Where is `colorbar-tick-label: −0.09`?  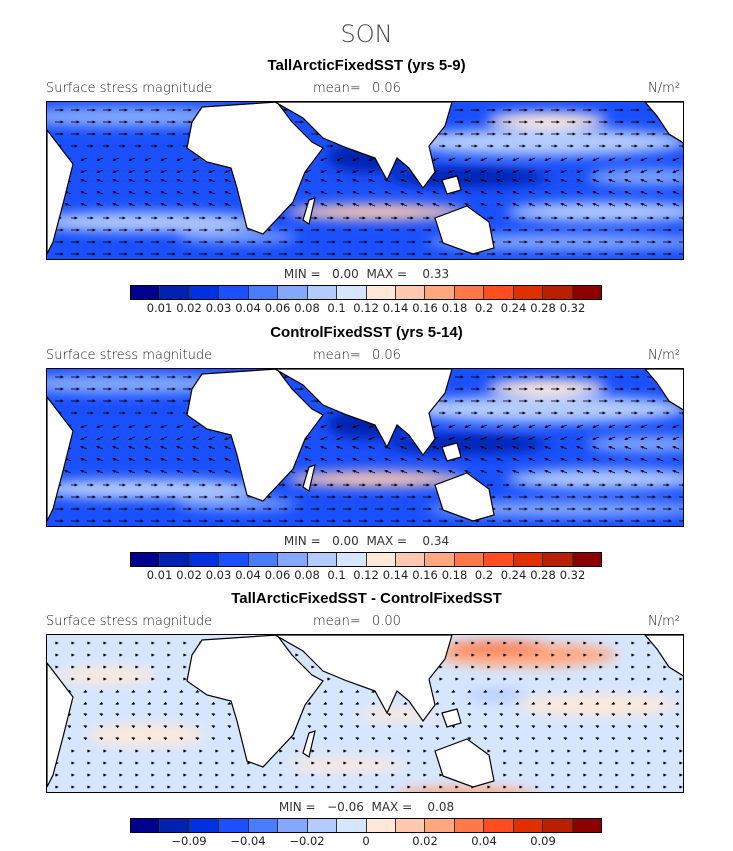 colorbar-tick-label: −0.09 is located at coordinates (189, 841).